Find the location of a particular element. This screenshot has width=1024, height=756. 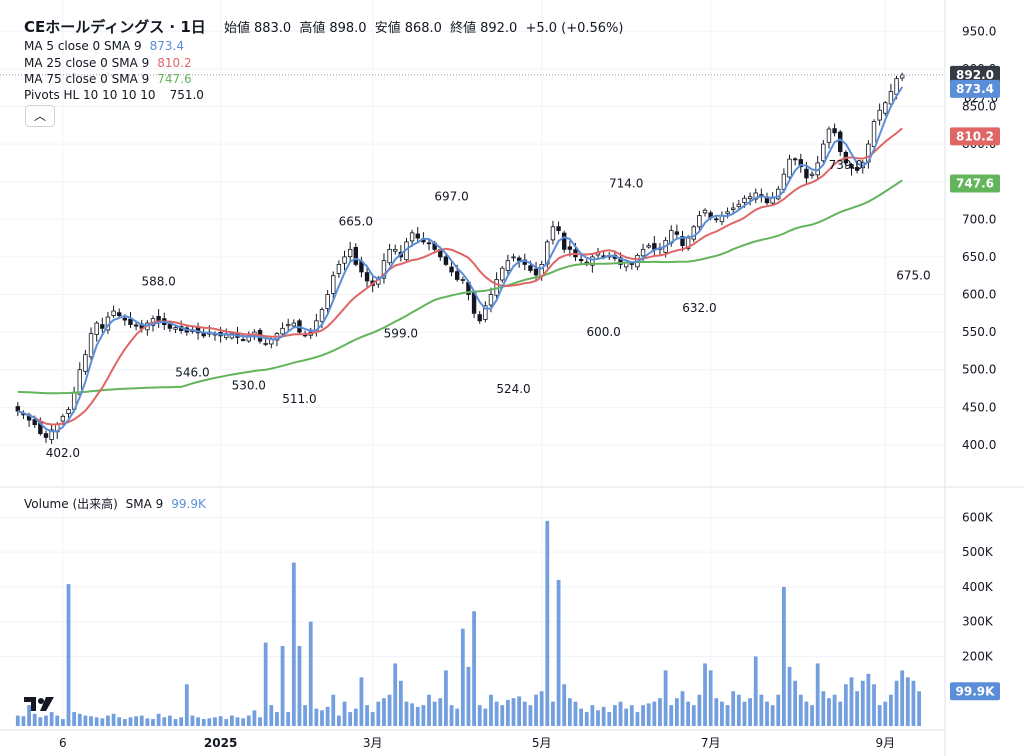

indicator-pivots: Pivots HL 10 10 10 10 751.0 is located at coordinates (114, 95).